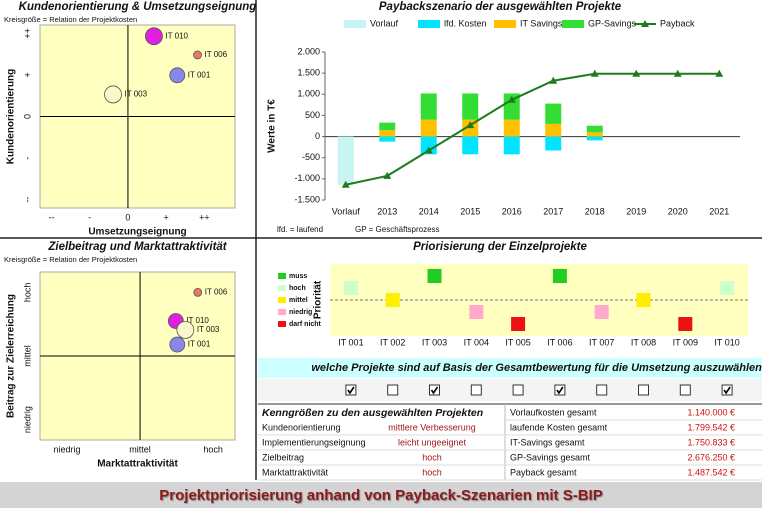  What do you see at coordinates (465, 23) in the screenshot?
I see `legend-label: lfd. Kosten` at bounding box center [465, 23].